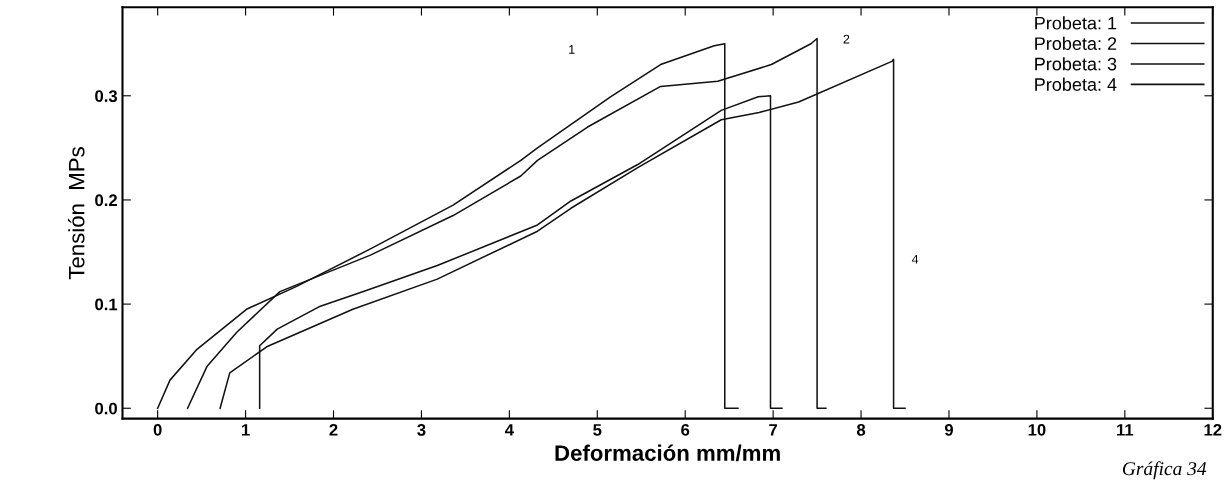  I want to click on legend-label: Probeta: 2, so click(1076, 43).